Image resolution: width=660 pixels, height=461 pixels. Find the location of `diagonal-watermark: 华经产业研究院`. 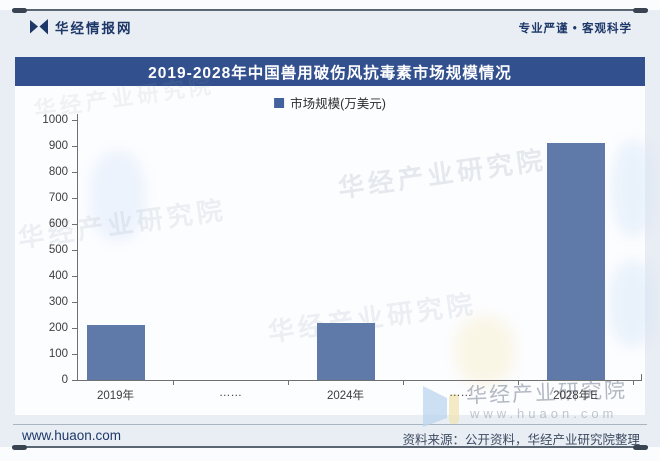

diagonal-watermark: 华经产业研究院 is located at coordinates (442, 174).